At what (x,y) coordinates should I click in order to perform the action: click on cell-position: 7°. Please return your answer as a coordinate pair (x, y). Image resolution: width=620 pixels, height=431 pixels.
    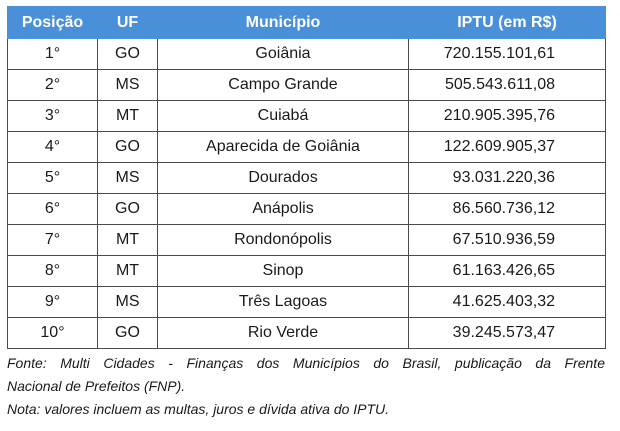
    Looking at the image, I should click on (52, 240).